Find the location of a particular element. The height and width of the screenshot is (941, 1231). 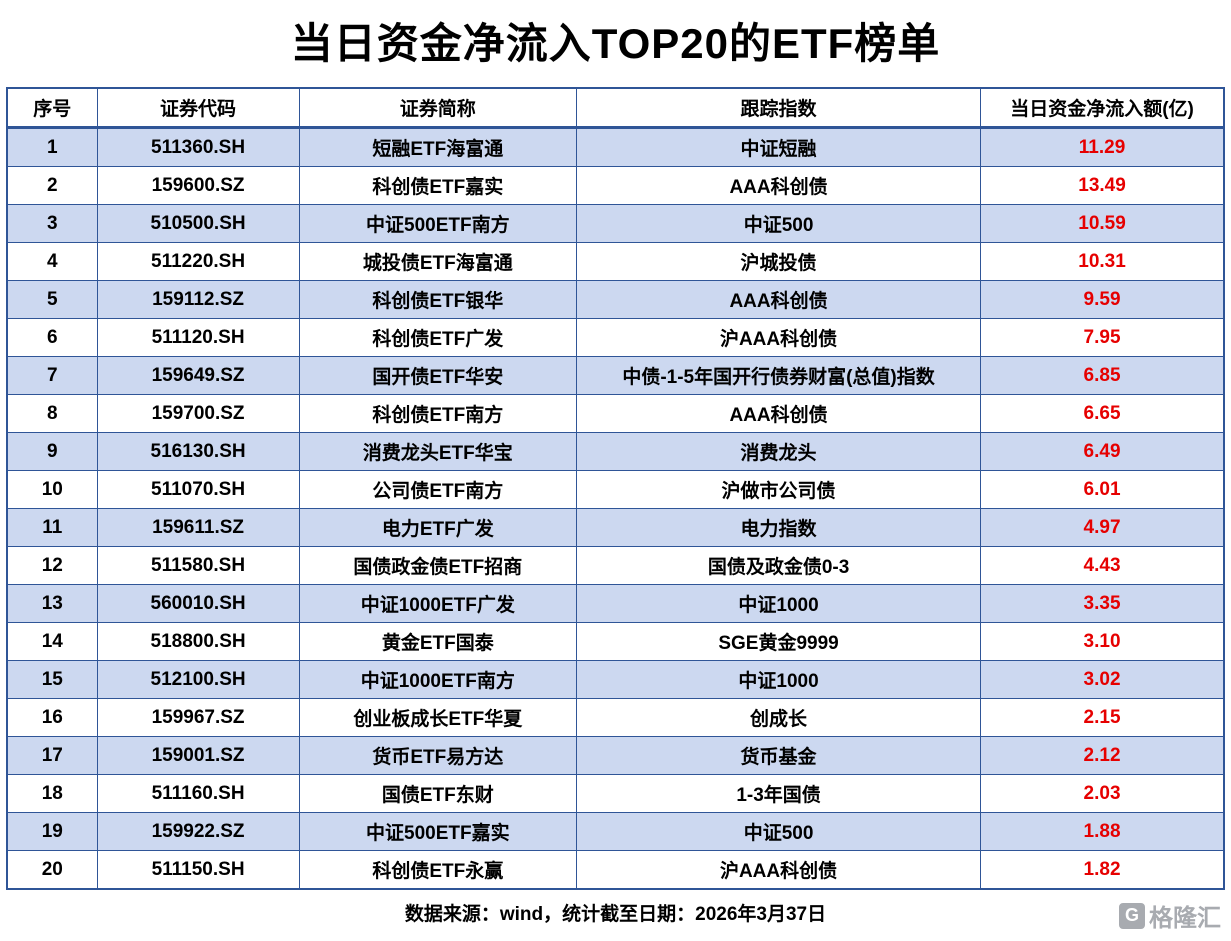

table-row: 19 159922.SZ 中证500ETF嘉实 中证500 1.88 is located at coordinates (615, 831).